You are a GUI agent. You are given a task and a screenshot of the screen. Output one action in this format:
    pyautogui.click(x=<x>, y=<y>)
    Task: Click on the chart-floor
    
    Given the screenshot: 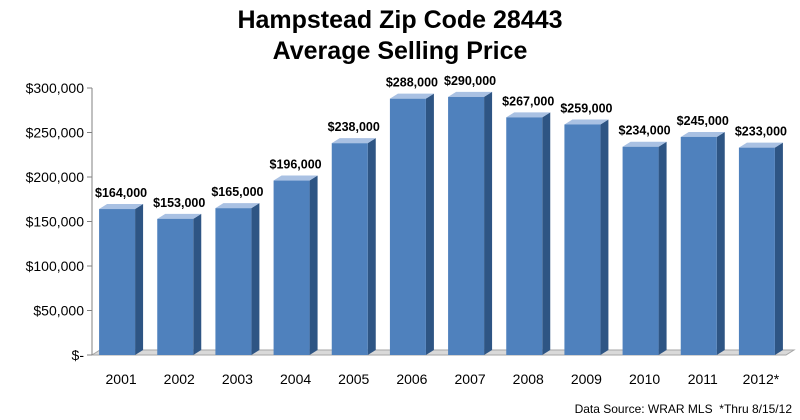 What is the action you would take?
    pyautogui.click(x=443, y=352)
    